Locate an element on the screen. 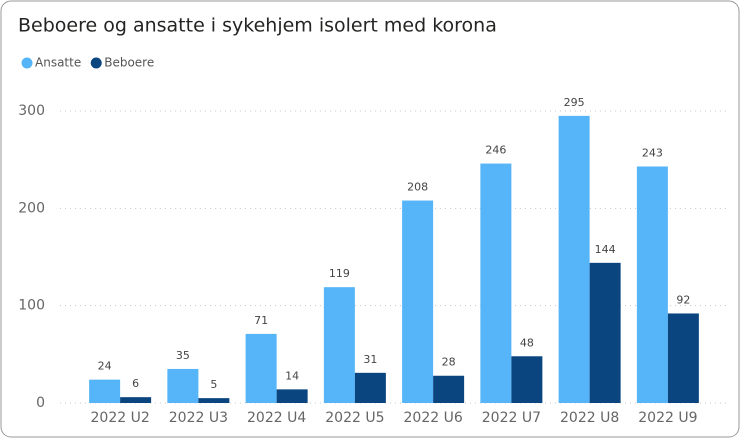 The height and width of the screenshot is (439, 742). data-label: 243 is located at coordinates (652, 152).